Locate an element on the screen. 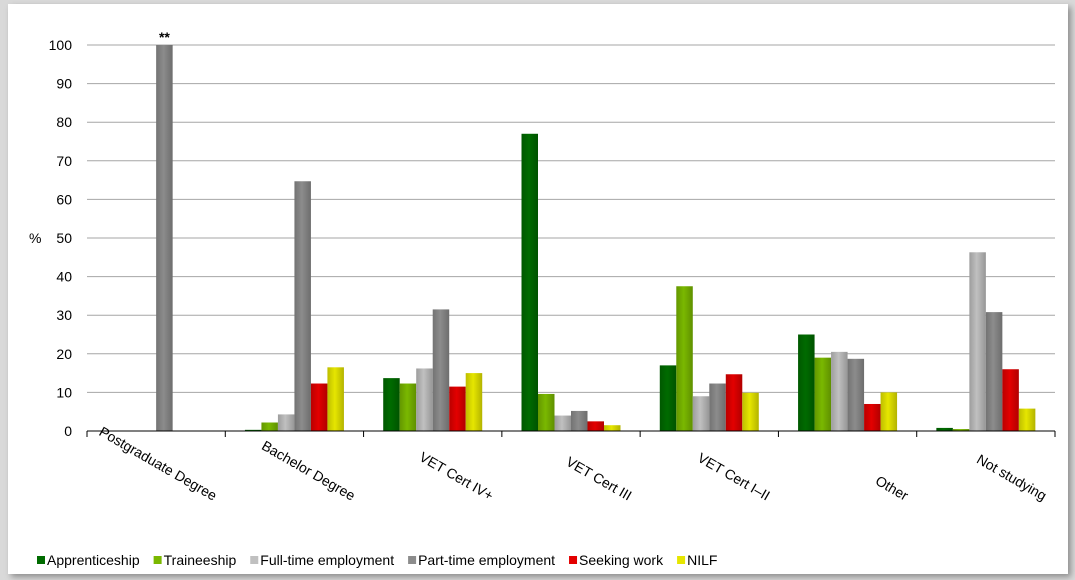 The height and width of the screenshot is (580, 1075). y-tick-label: 40 is located at coordinates (64, 277).